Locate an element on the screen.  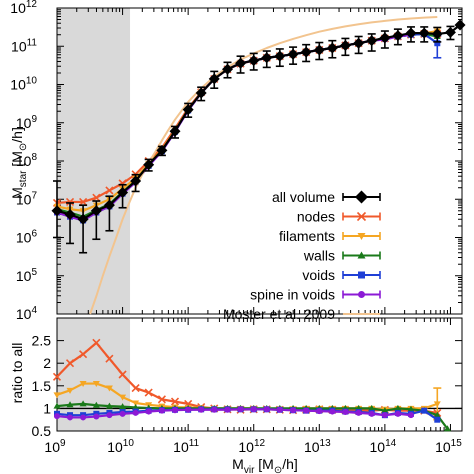
top-y-tick-label: 10⁹ is located at coordinates (27, 122).